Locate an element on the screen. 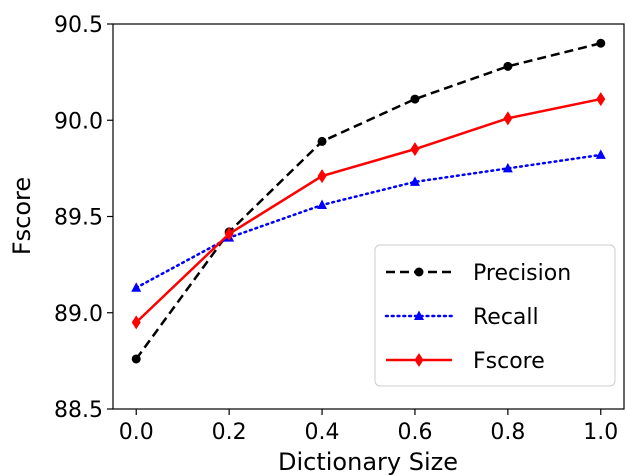  x-axis-label: Dictionary Size is located at coordinates (368, 461).